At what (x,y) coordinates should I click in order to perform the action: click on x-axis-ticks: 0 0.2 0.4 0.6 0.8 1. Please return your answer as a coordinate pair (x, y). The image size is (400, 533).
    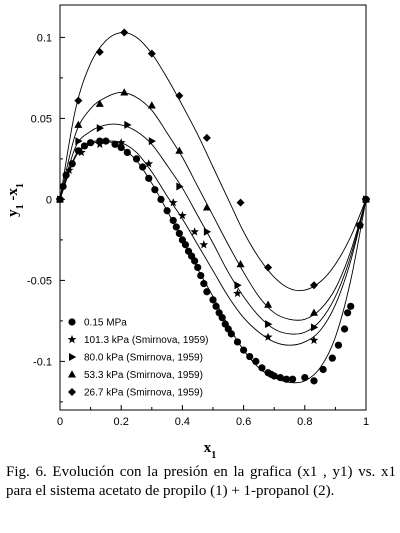
    Looking at the image, I should click on (213, 416).